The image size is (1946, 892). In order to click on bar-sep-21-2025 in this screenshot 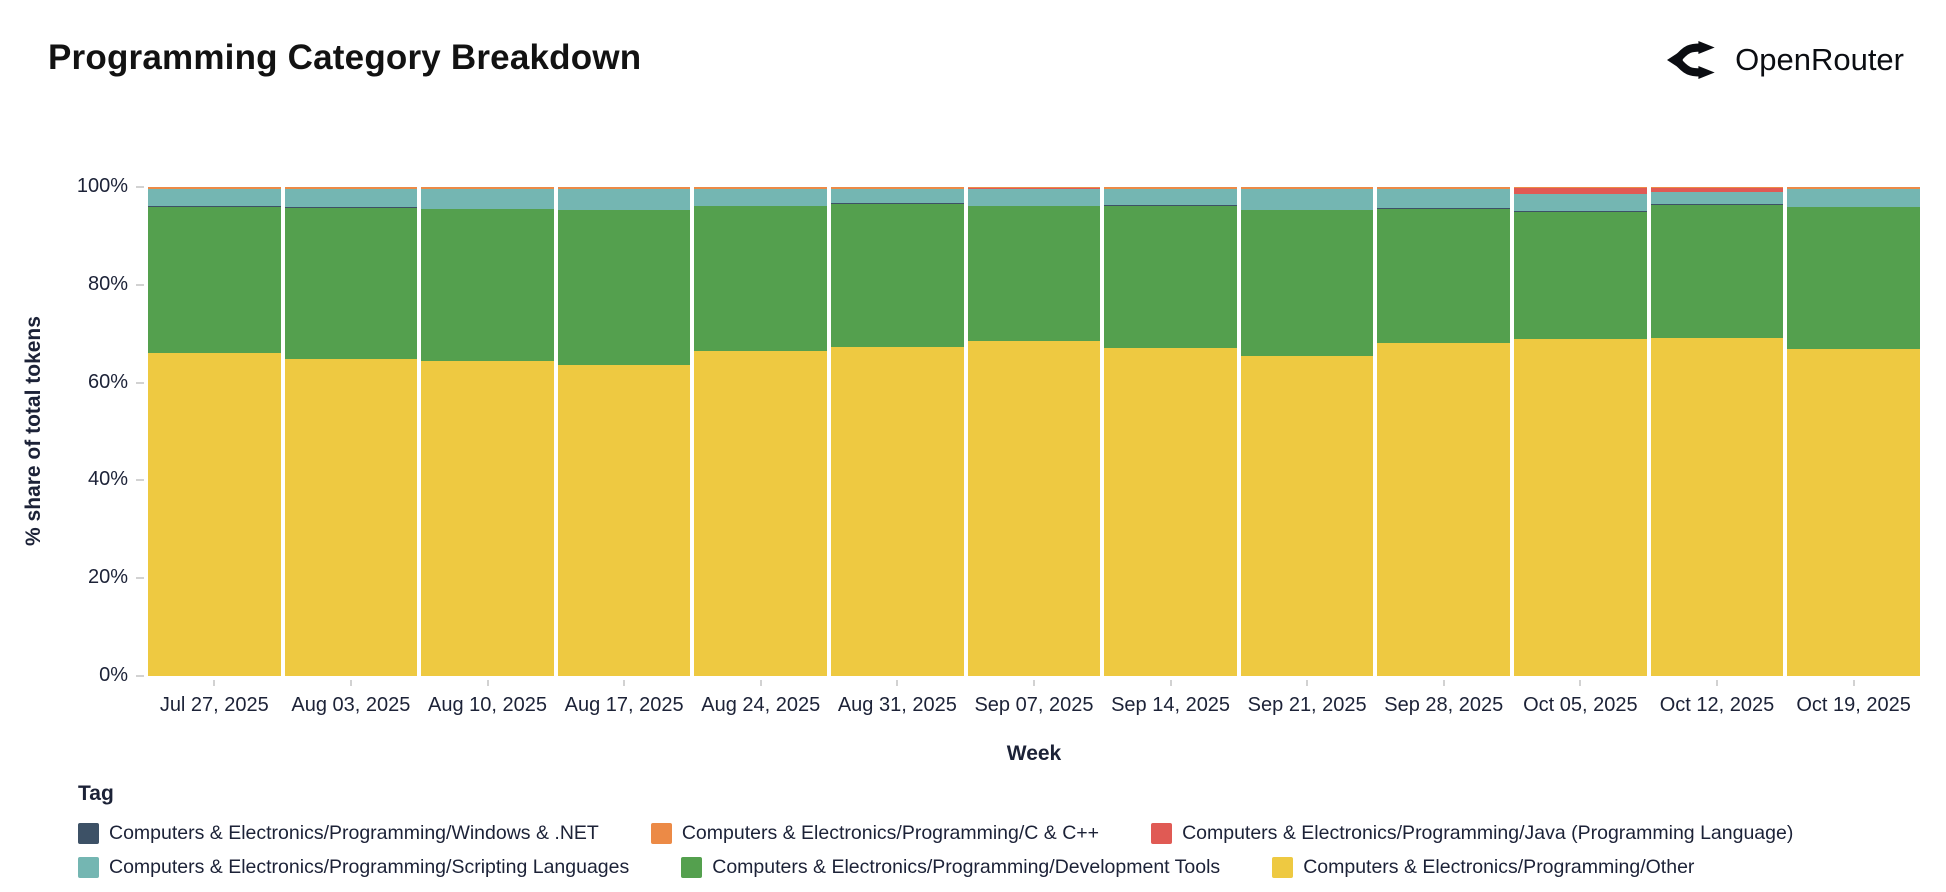, I will do `click(1307, 431)`.